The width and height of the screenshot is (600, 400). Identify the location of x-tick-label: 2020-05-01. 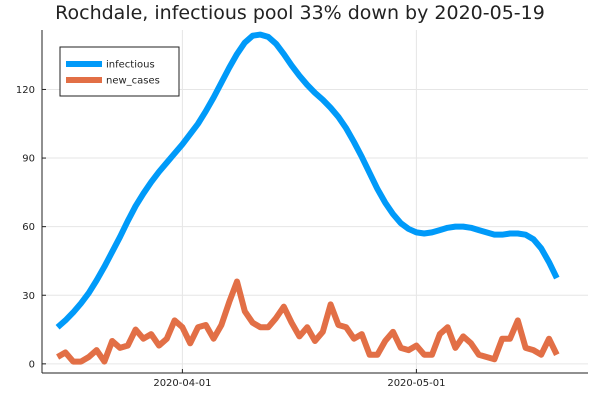
(416, 383).